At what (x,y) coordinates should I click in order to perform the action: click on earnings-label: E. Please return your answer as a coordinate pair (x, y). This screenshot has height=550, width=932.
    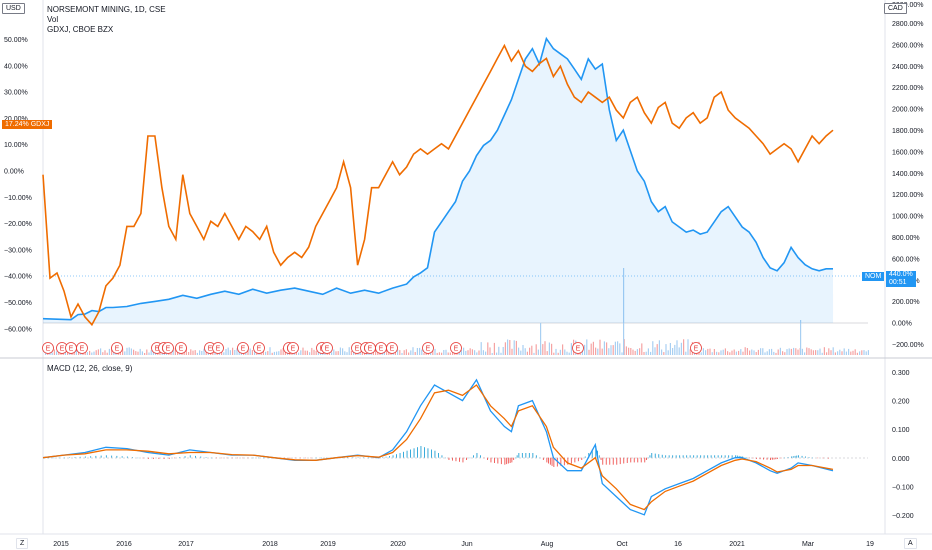
    Looking at the image, I should click on (392, 349).